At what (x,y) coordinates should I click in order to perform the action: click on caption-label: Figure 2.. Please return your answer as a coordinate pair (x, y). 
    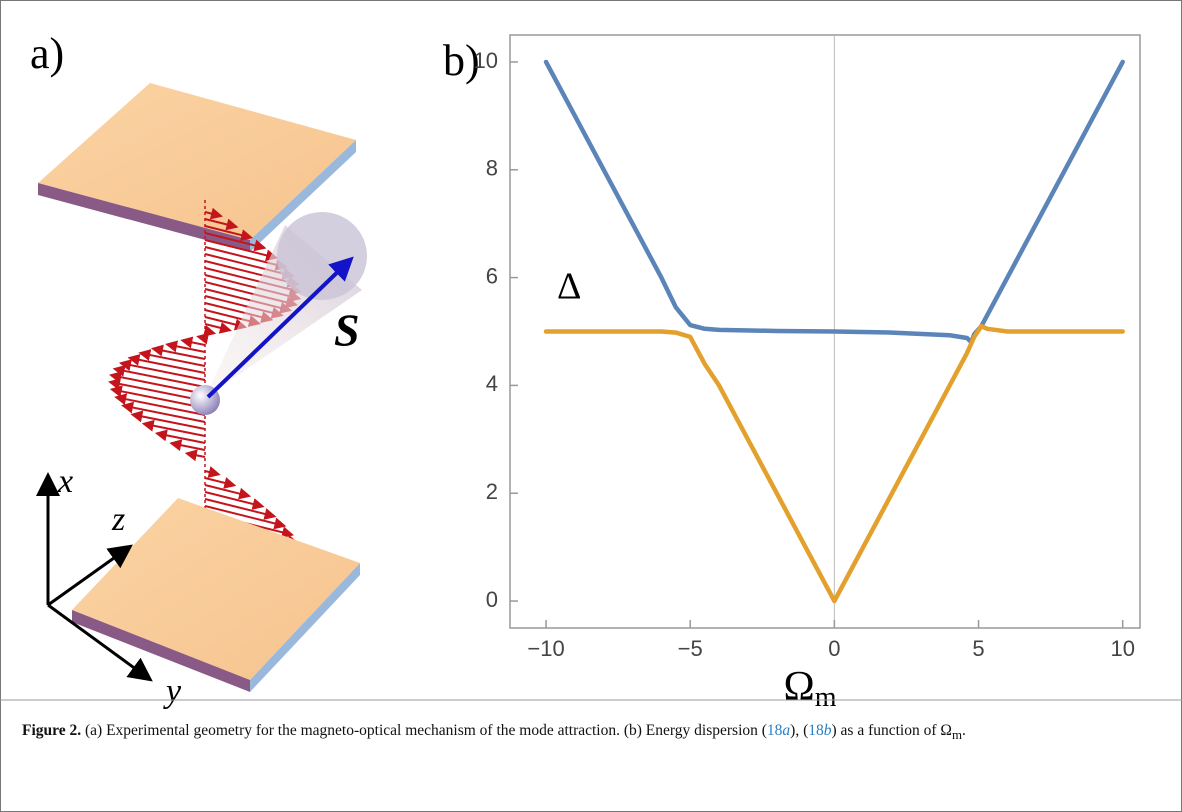
    Looking at the image, I should click on (52, 730).